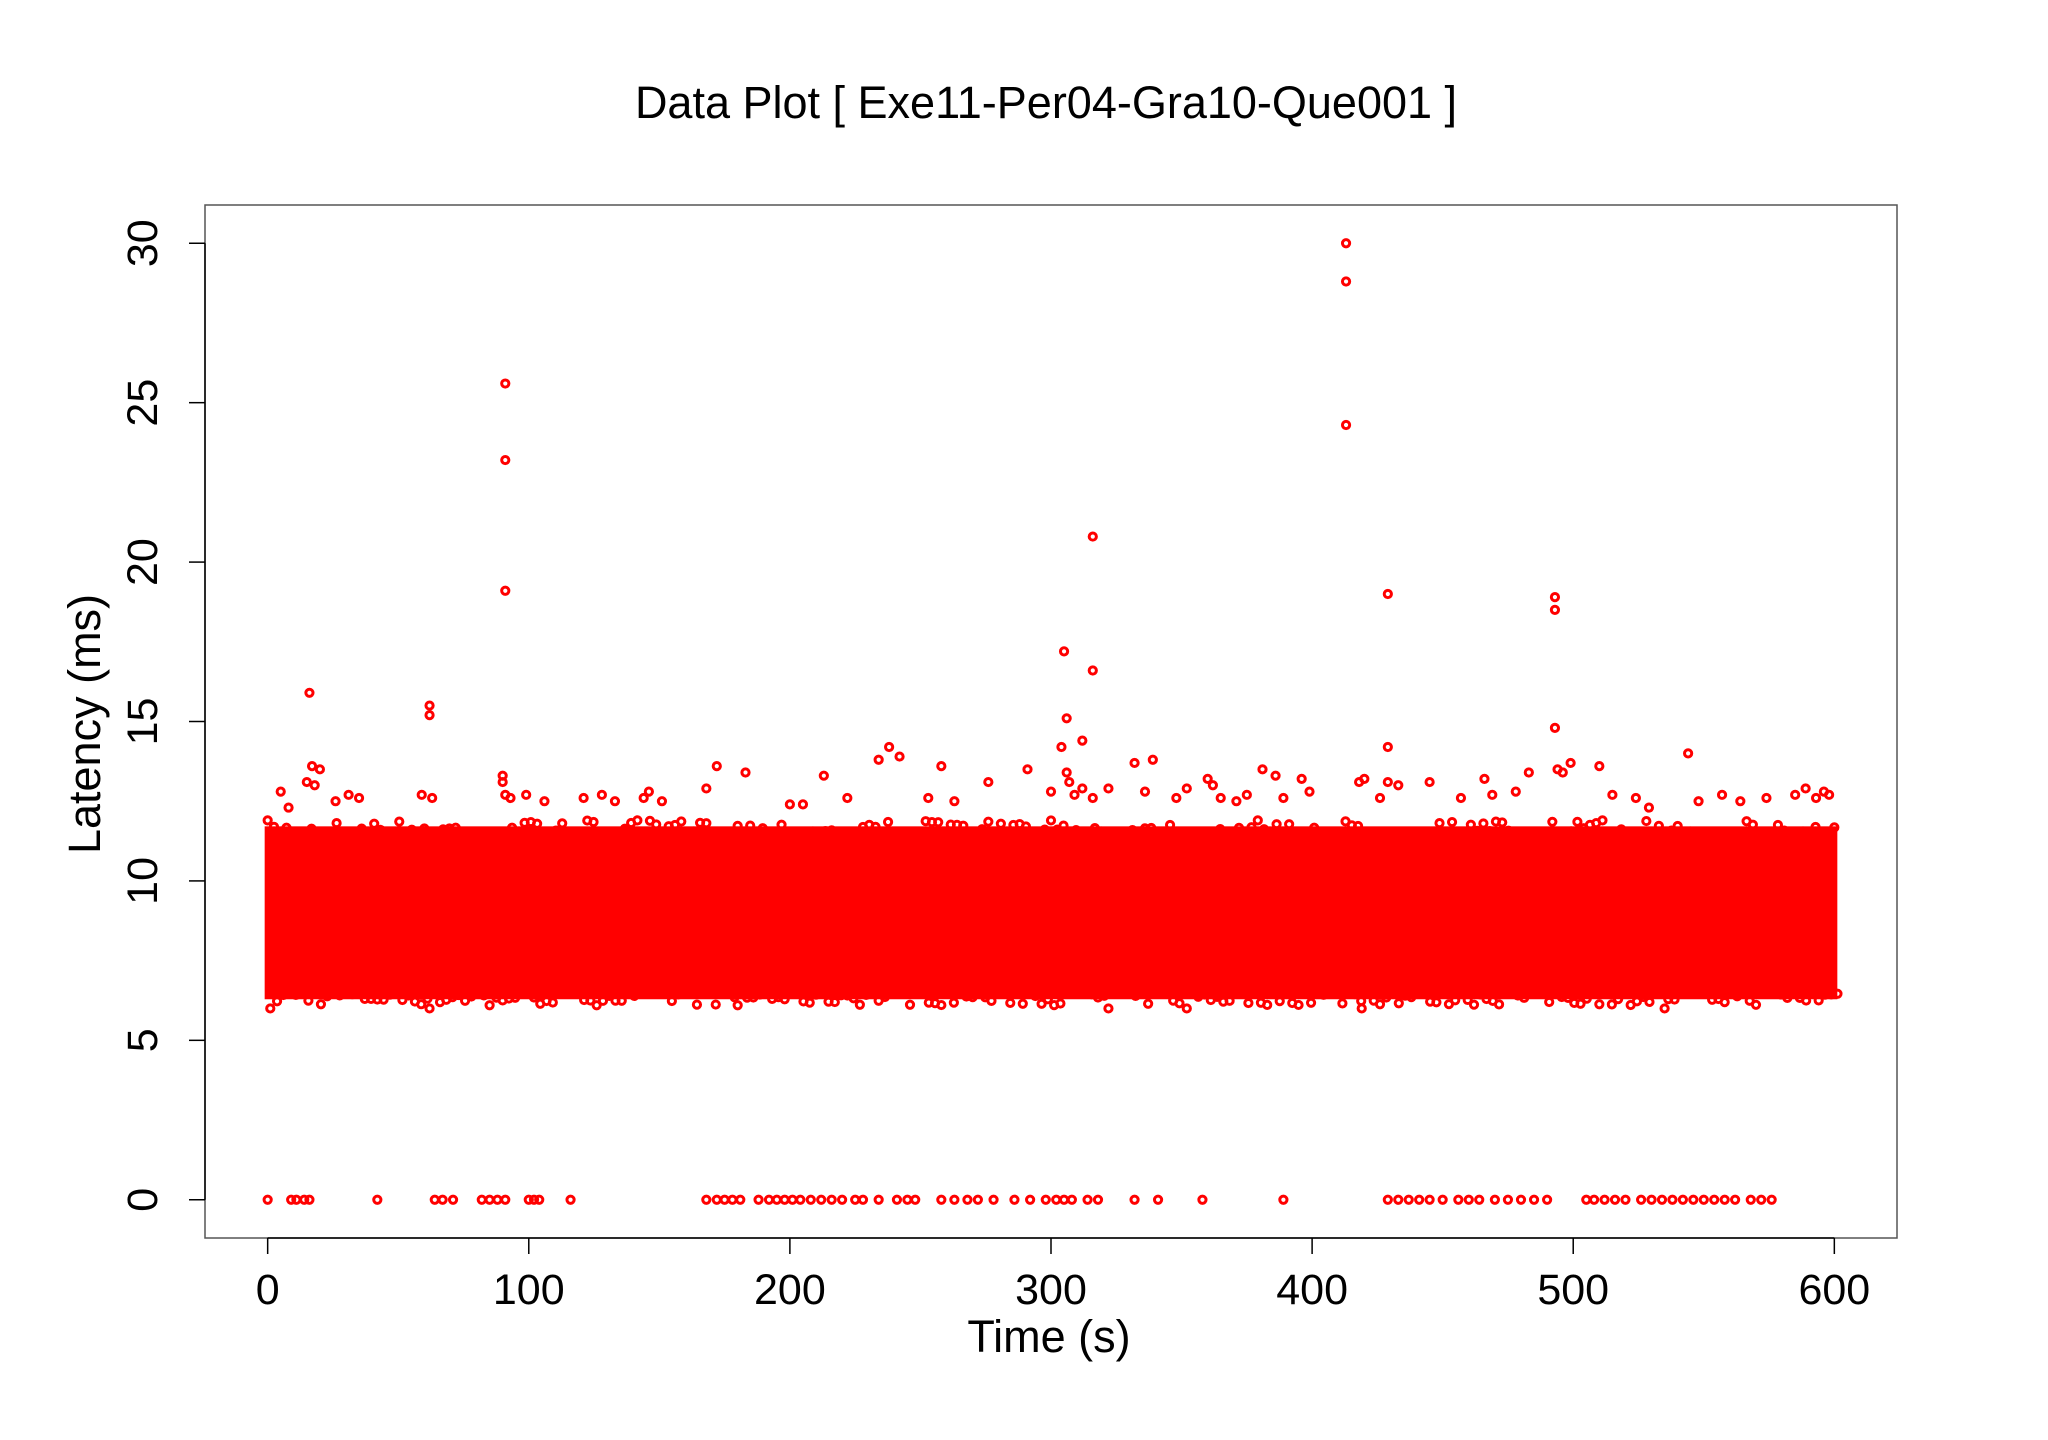  What do you see at coordinates (268, 1290) in the screenshot?
I see `x-tick-label: 0` at bounding box center [268, 1290].